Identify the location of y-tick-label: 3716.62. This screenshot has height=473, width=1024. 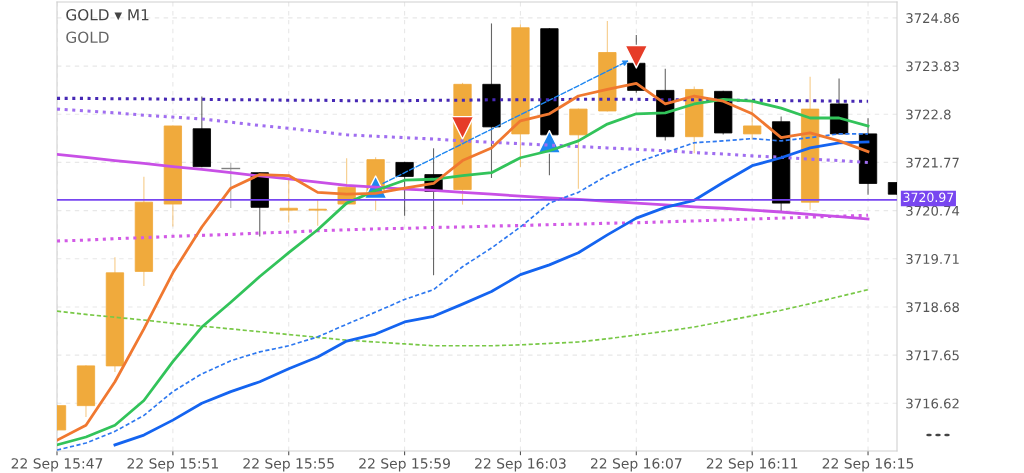
(932, 403).